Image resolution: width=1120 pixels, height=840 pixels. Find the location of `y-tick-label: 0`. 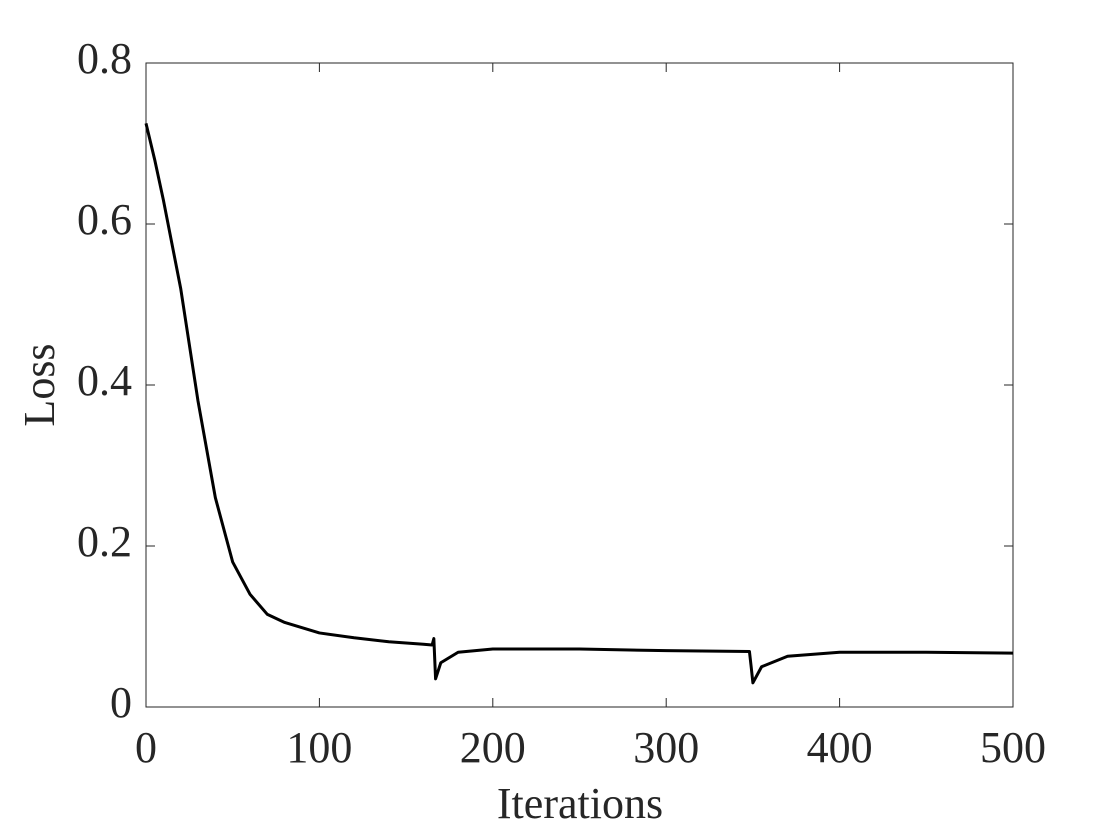

y-tick-label: 0 is located at coordinates (121, 702).